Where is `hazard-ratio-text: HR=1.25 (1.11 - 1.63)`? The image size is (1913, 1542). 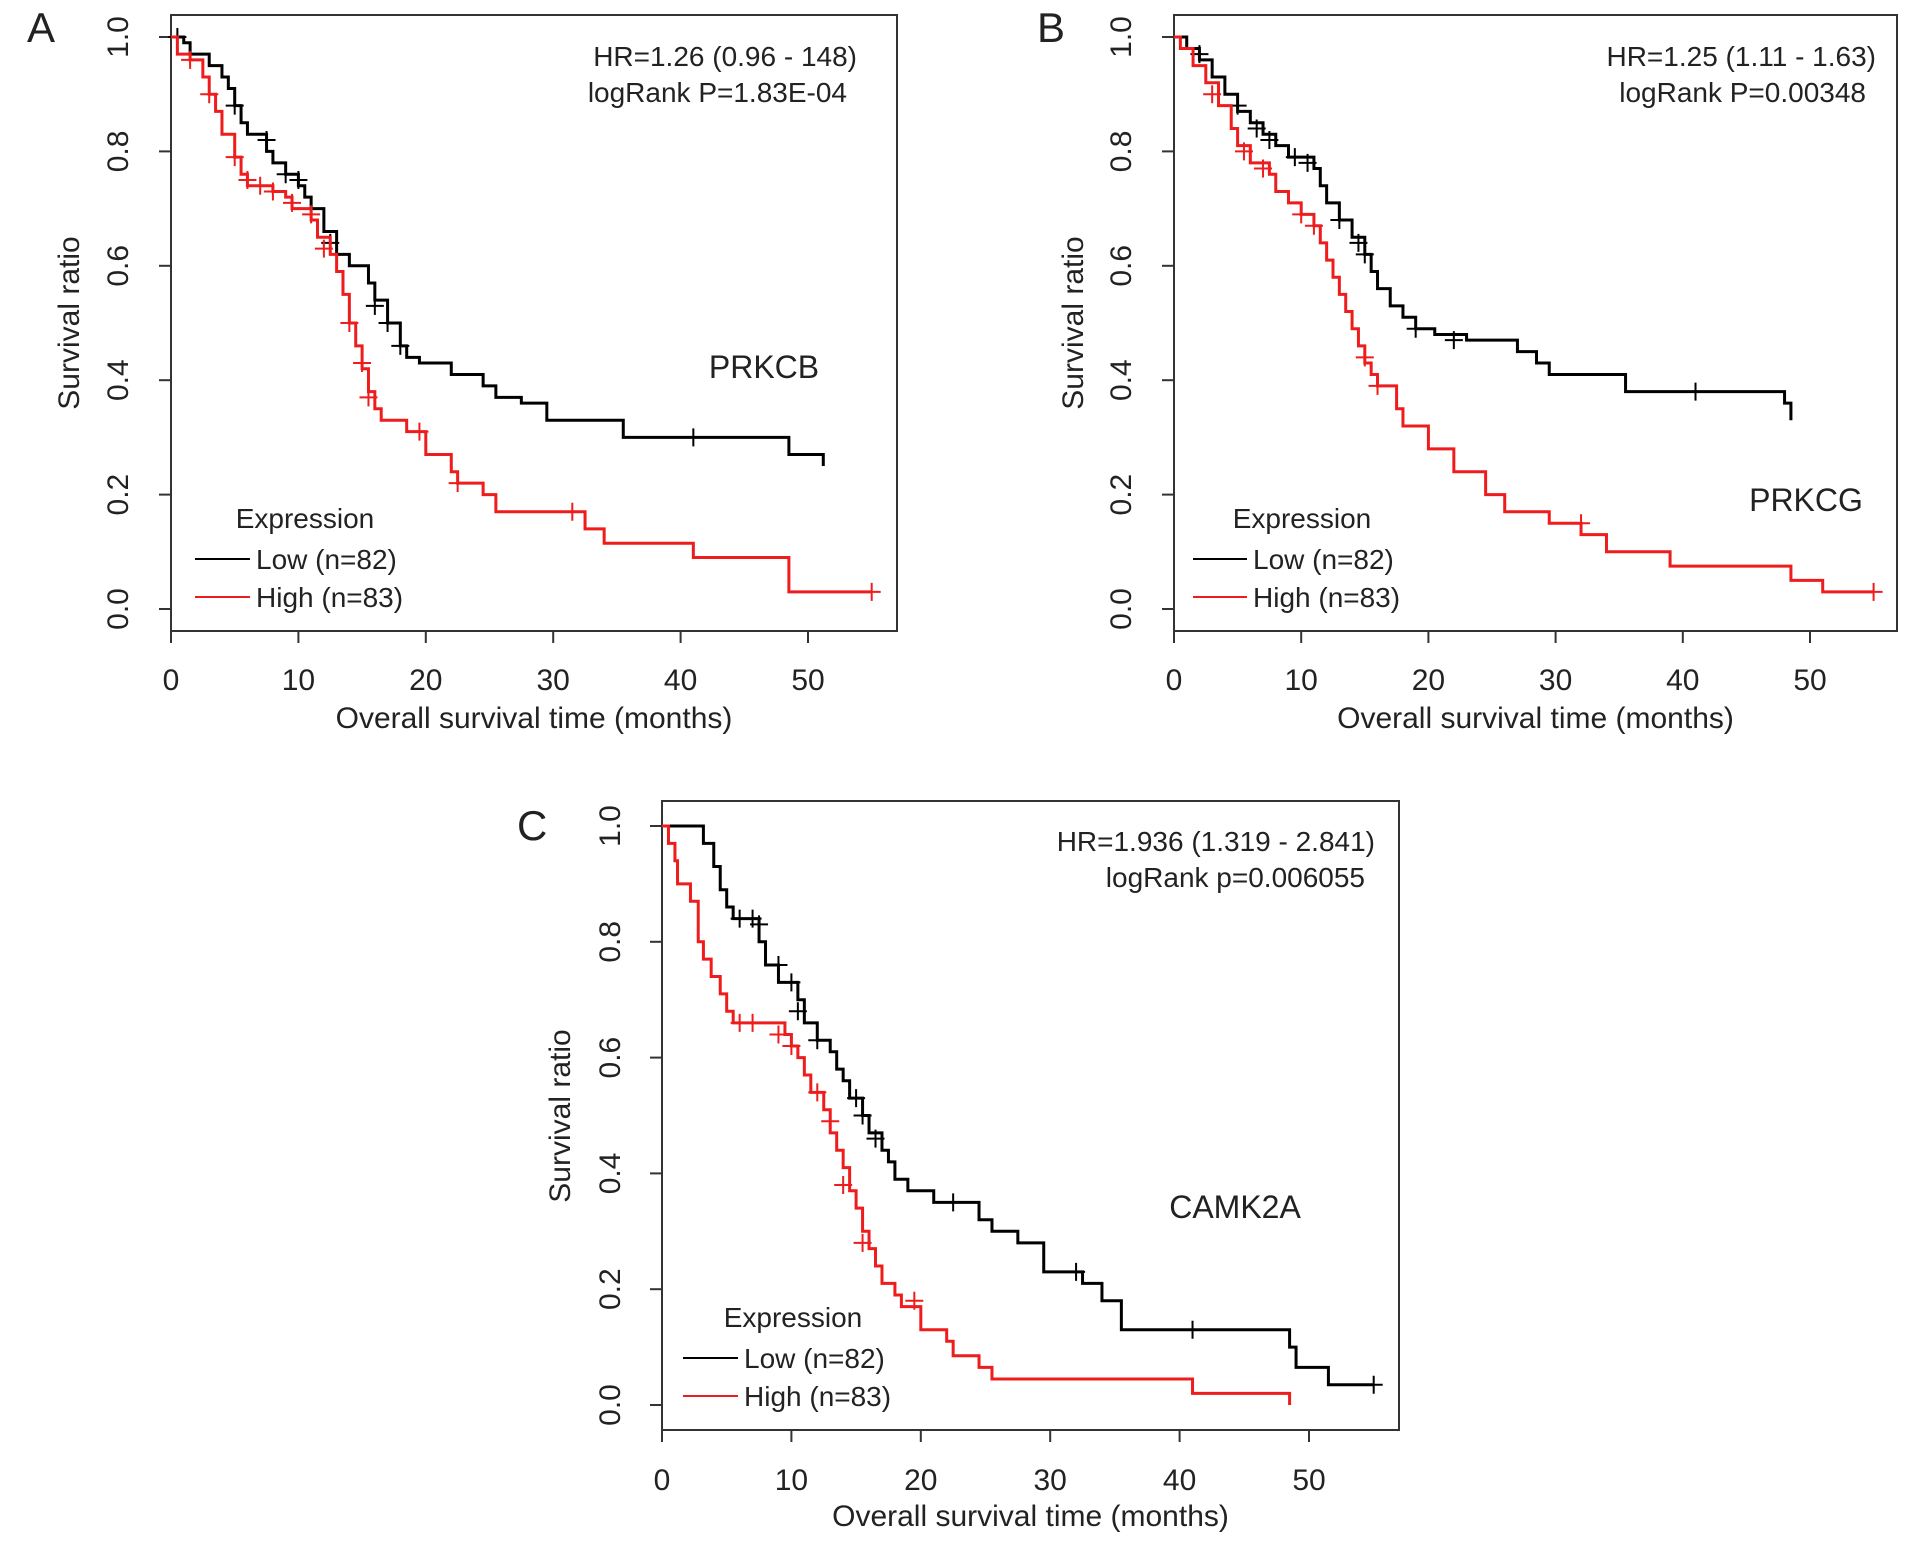
hazard-ratio-text: HR=1.25 (1.11 - 1.63) is located at coordinates (1741, 56).